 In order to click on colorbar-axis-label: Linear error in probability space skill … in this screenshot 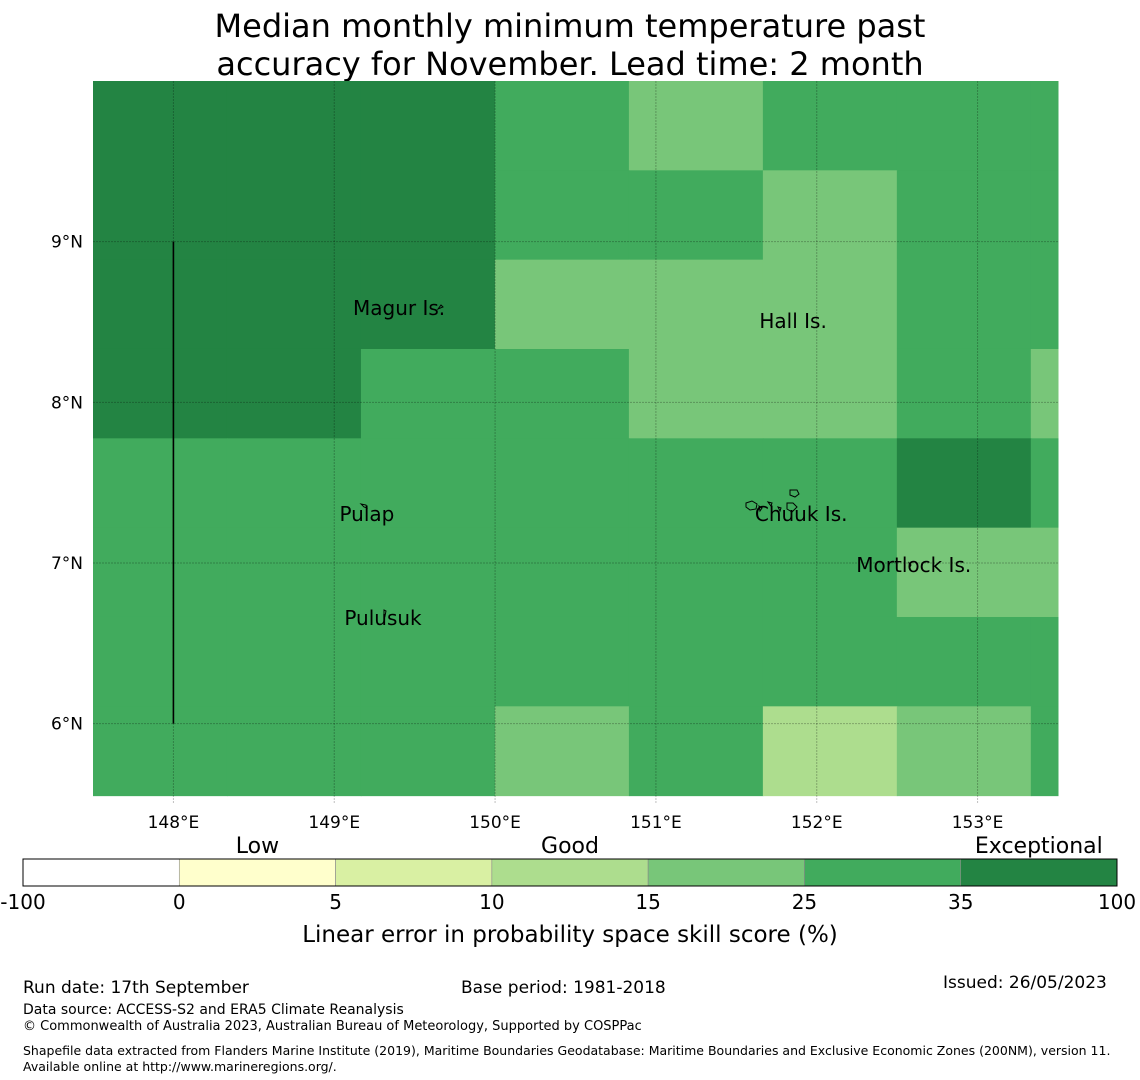, I will do `click(570, 935)`.